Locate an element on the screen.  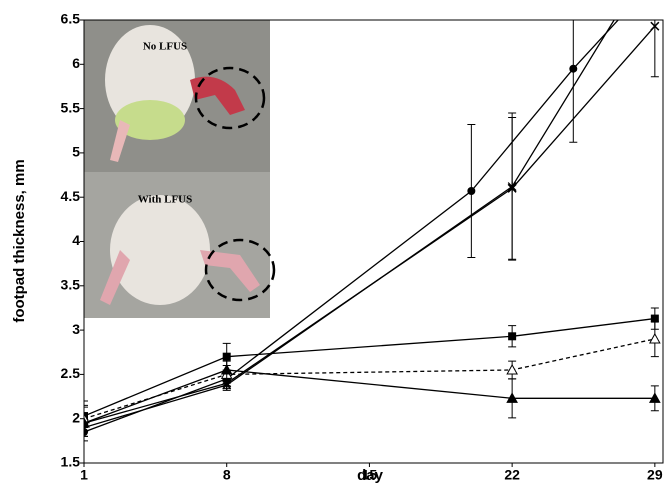
y-tick-label: 4 is located at coordinates (76, 240).